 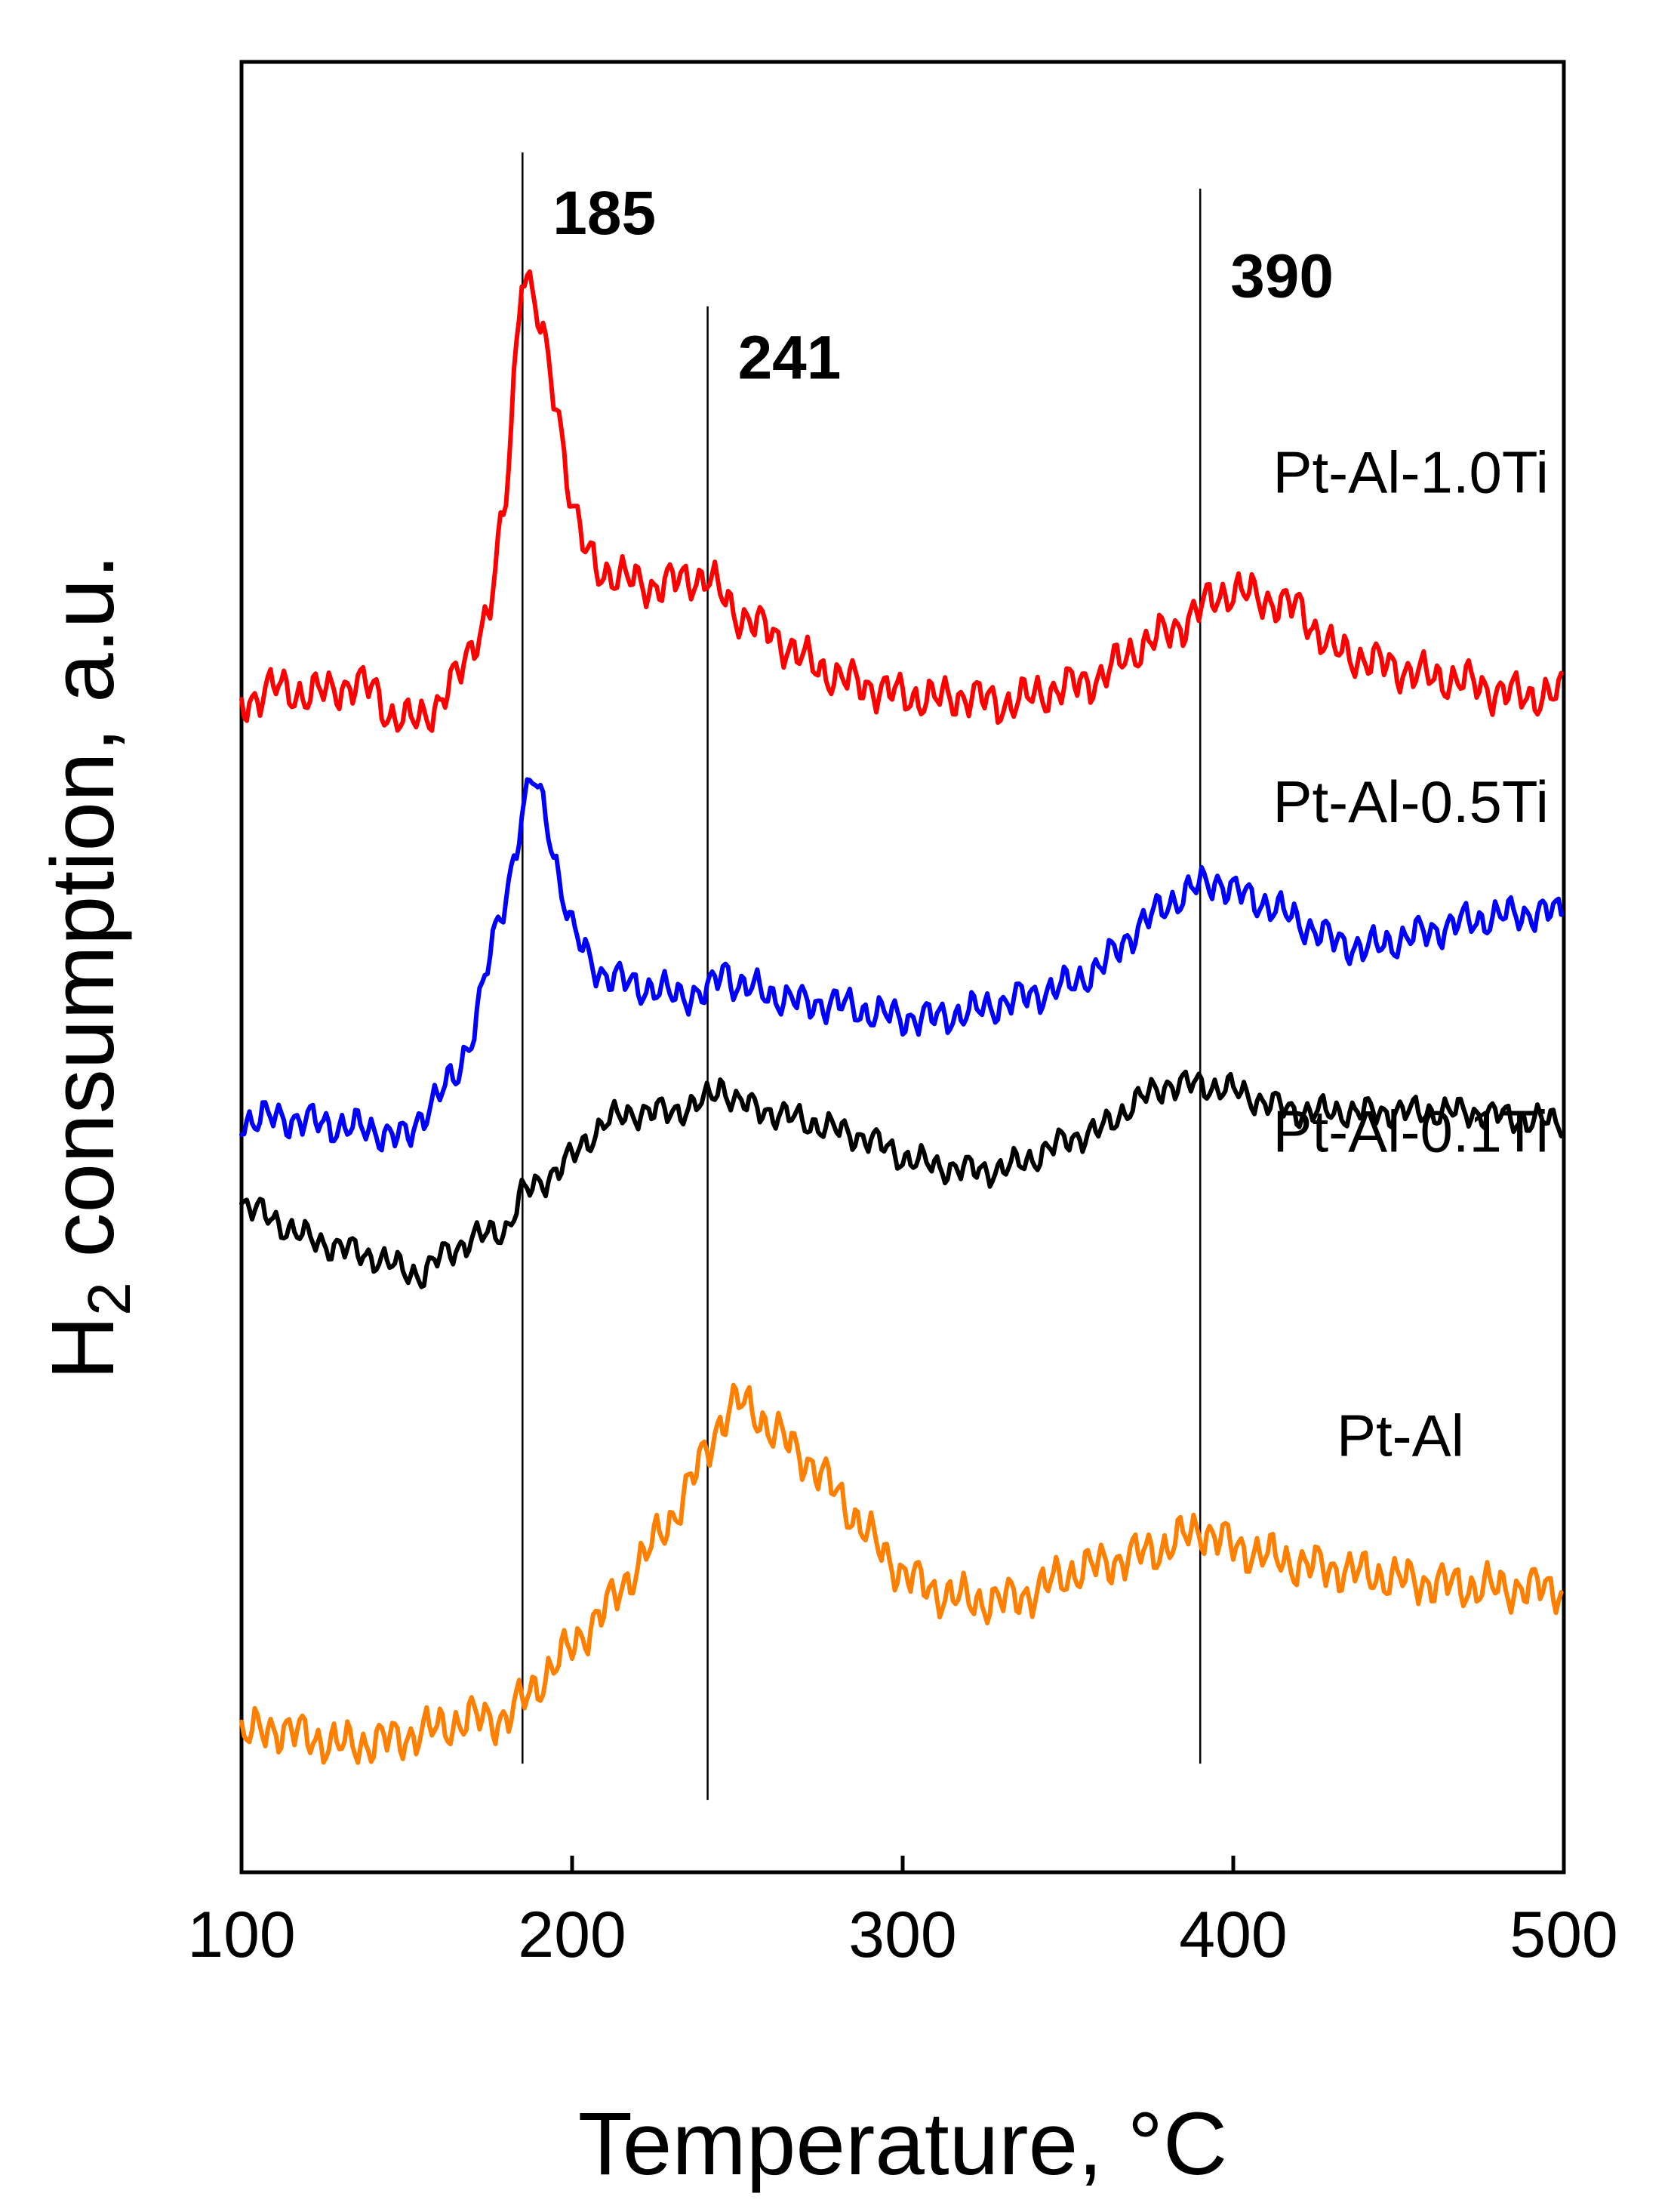 I want to click on series-label-Pt-Al-0.5Ti: Pt-Al-0.5Ti, so click(x=1411, y=802).